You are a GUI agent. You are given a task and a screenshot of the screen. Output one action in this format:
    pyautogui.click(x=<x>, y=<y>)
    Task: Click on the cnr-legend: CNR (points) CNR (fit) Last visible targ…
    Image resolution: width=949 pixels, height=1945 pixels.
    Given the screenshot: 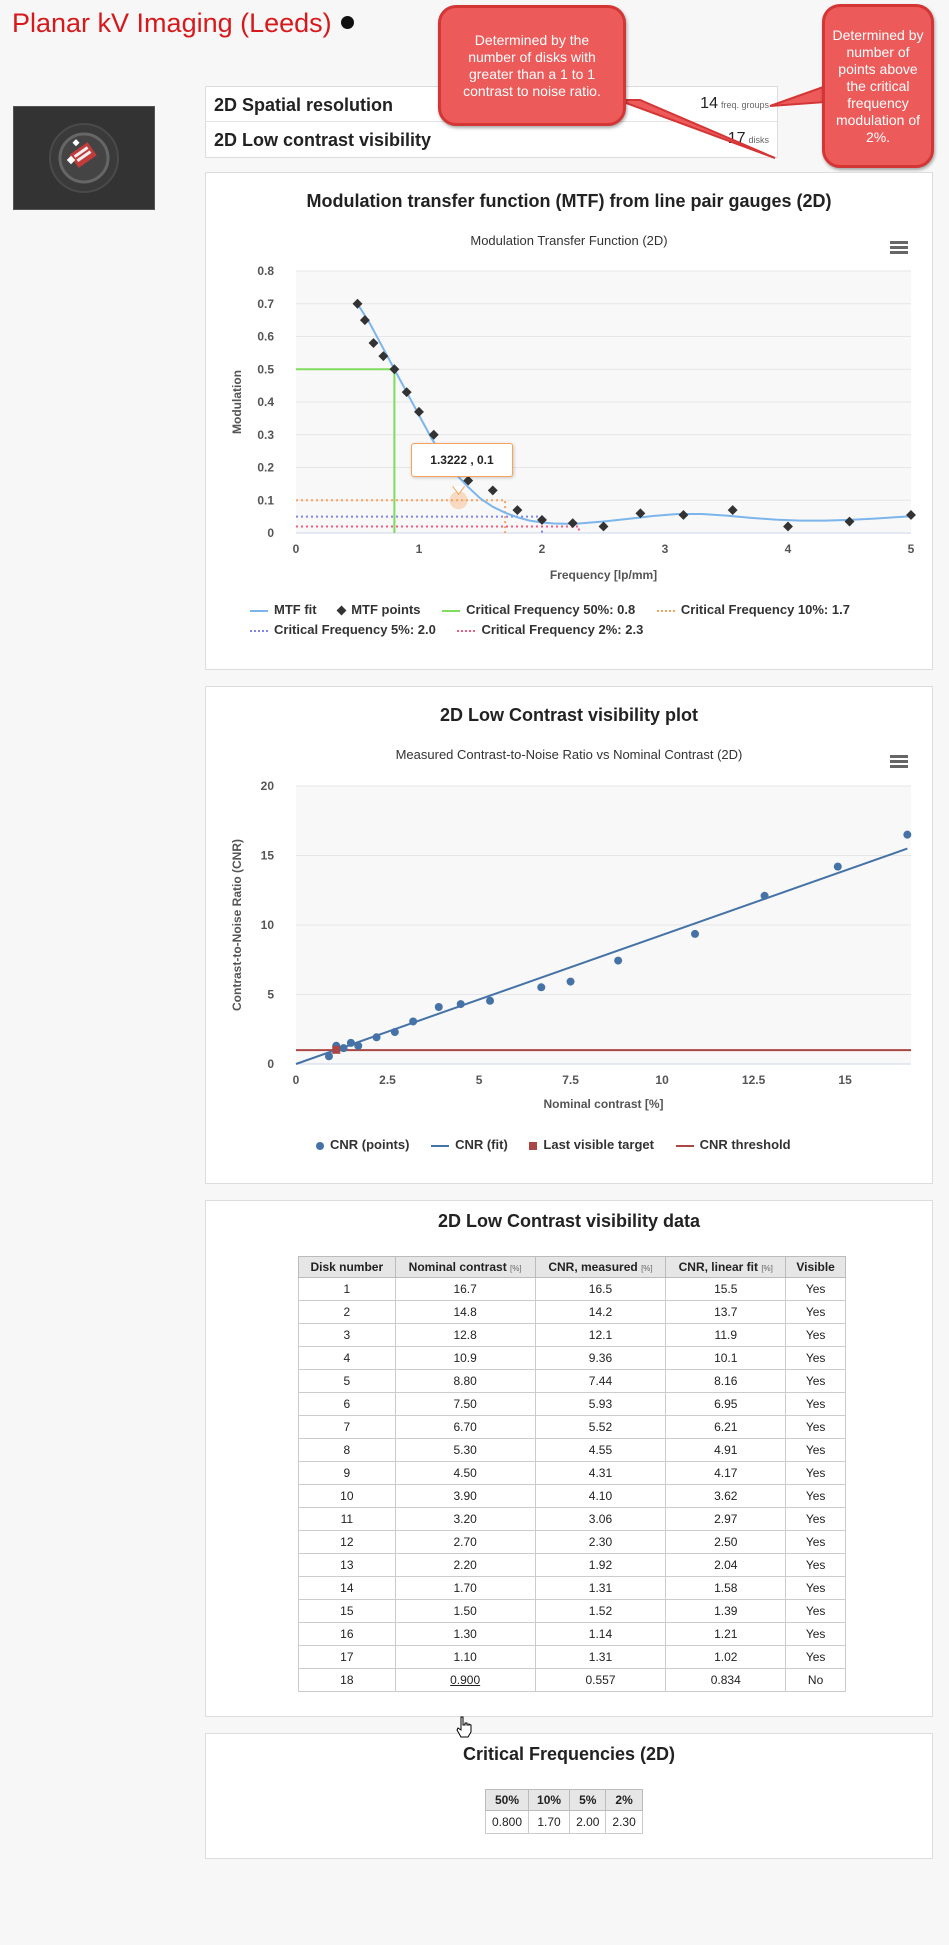 What is the action you would take?
    pyautogui.click(x=562, y=1144)
    